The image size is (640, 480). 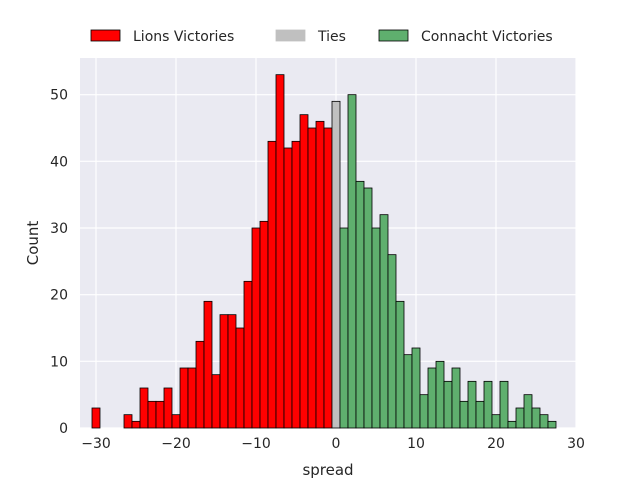 I want to click on y-tick-label: 50, so click(x=59, y=96).